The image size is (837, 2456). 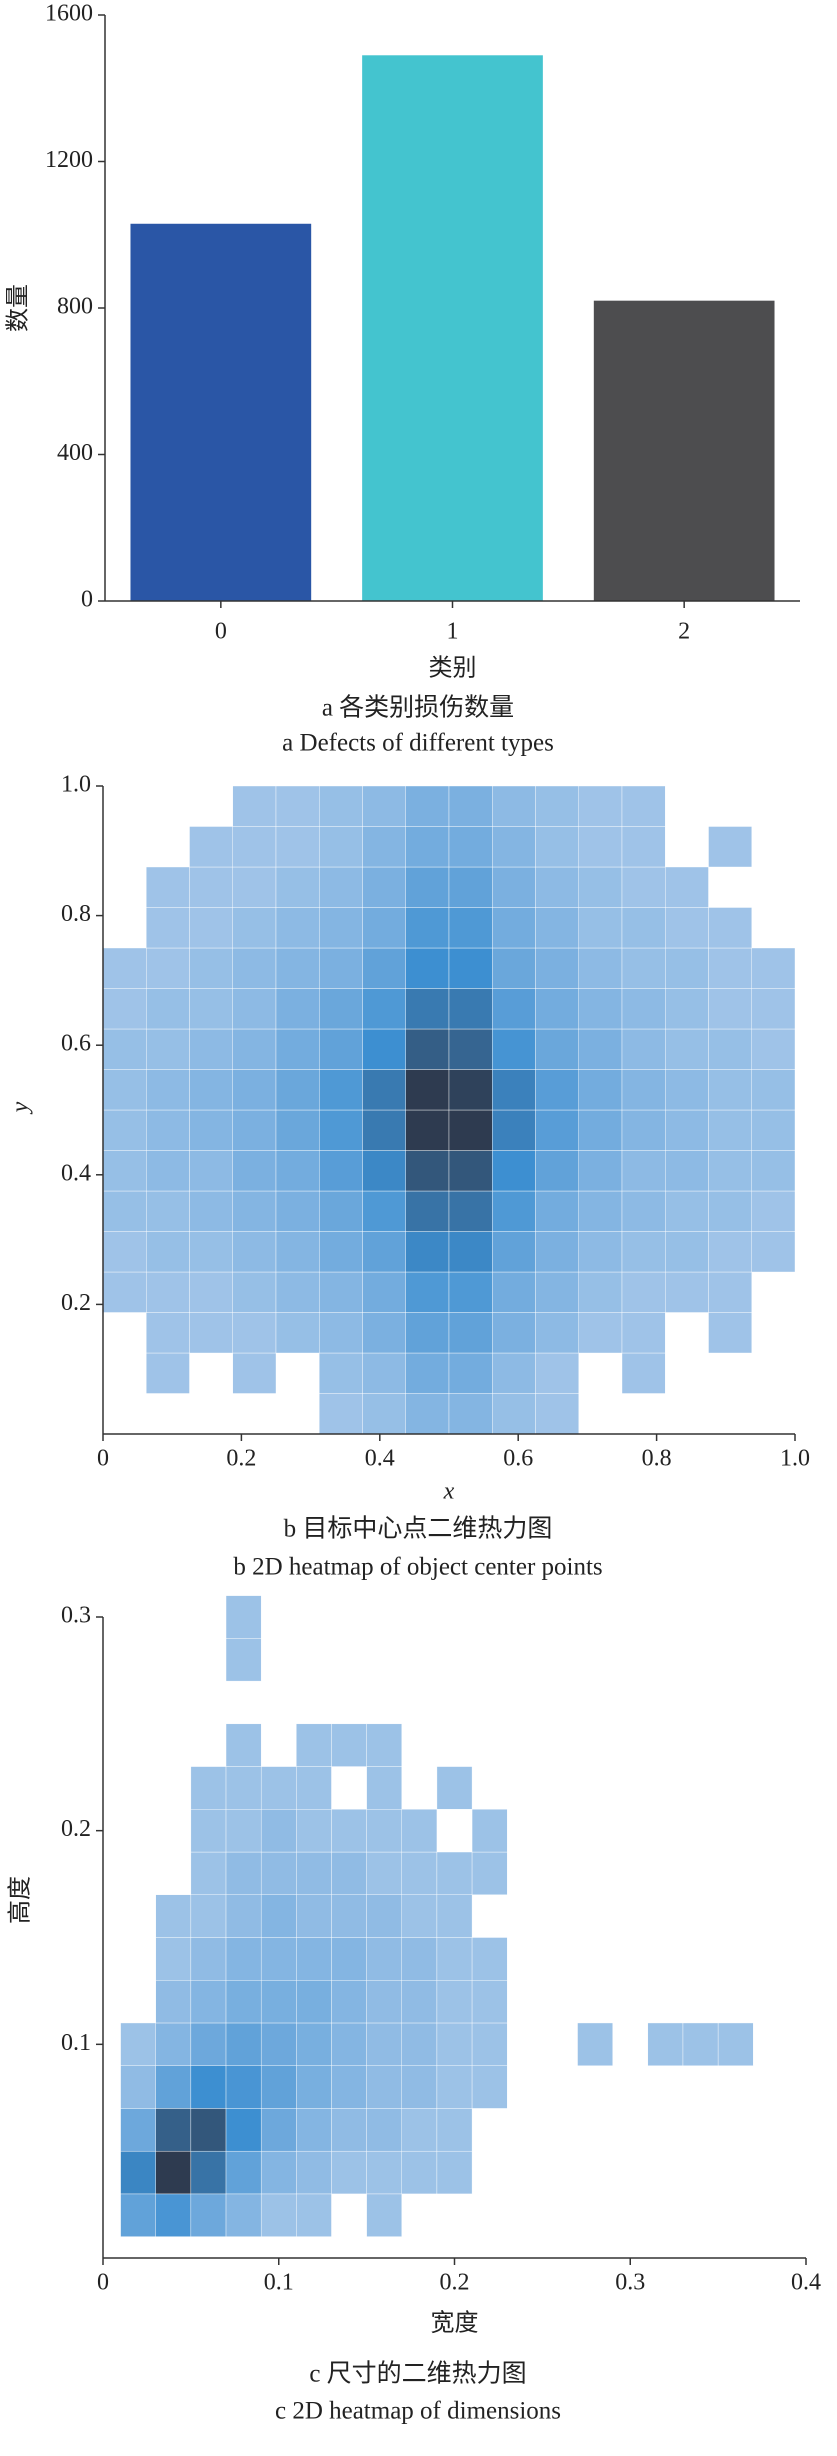 I want to click on y-tick-label: 0.4, so click(x=76, y=1173).